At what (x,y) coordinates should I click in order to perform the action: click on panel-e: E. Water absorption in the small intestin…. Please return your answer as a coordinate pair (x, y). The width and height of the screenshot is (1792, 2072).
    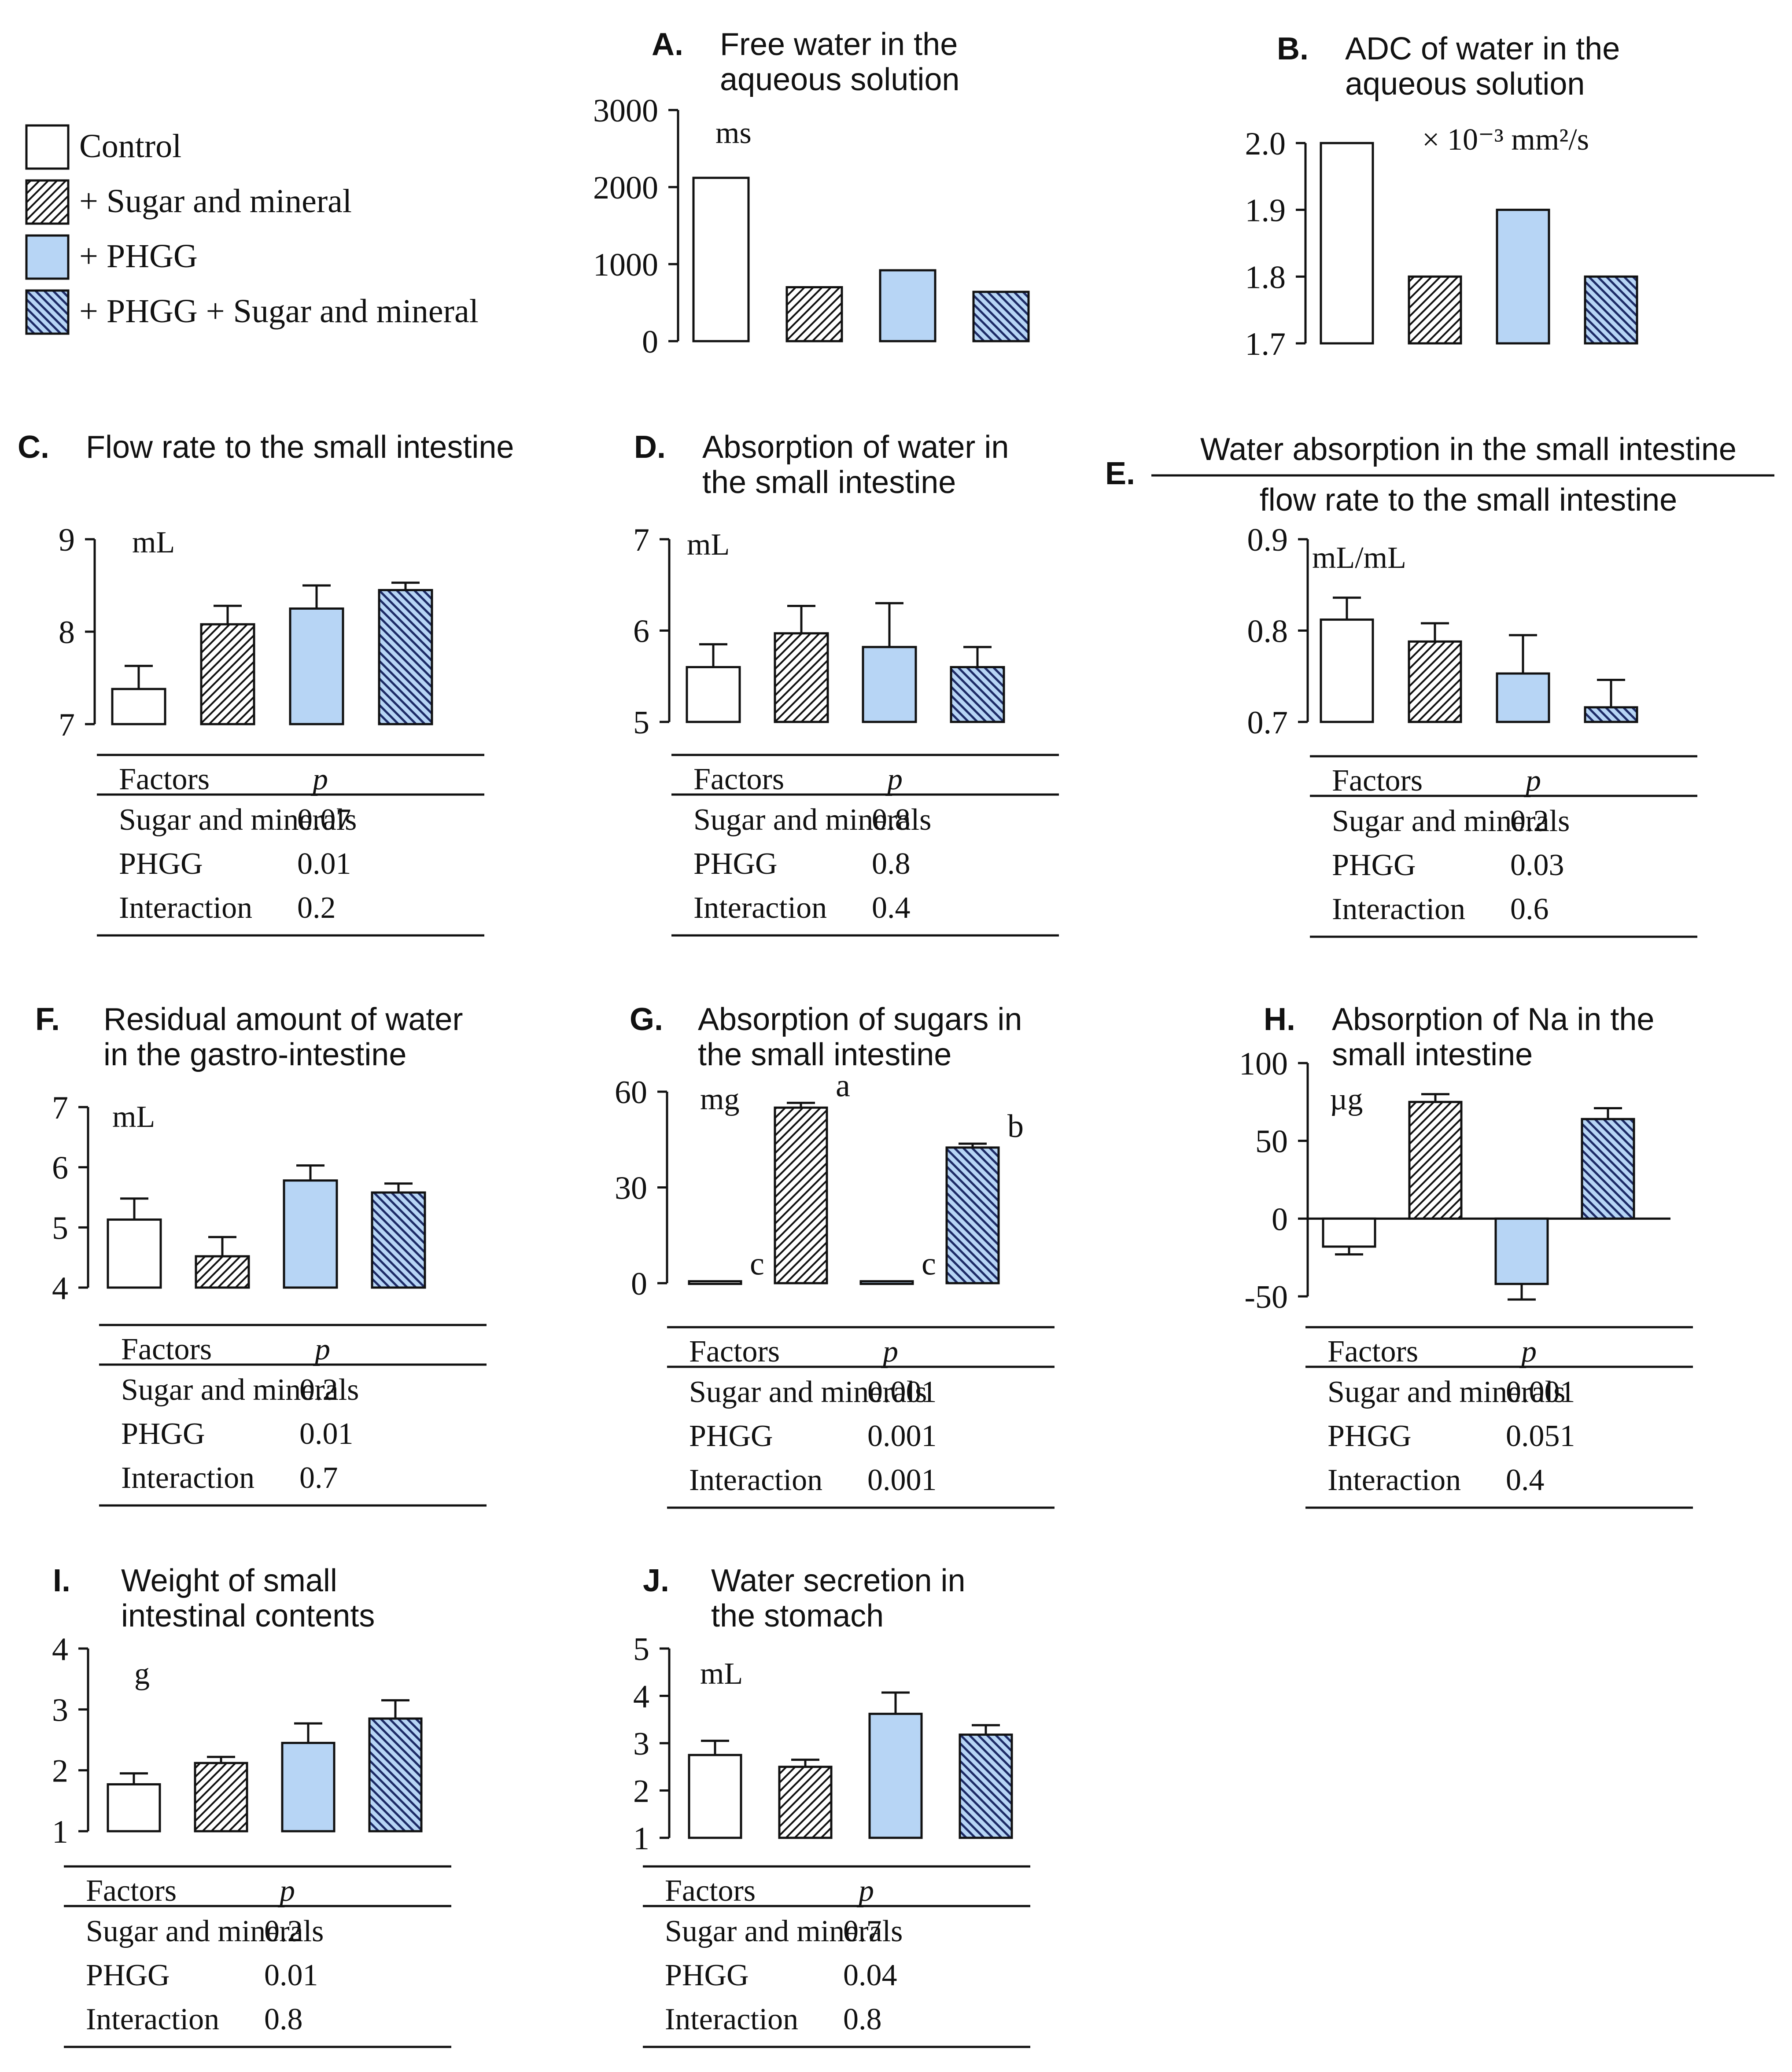
    Looking at the image, I should click on (1439, 685).